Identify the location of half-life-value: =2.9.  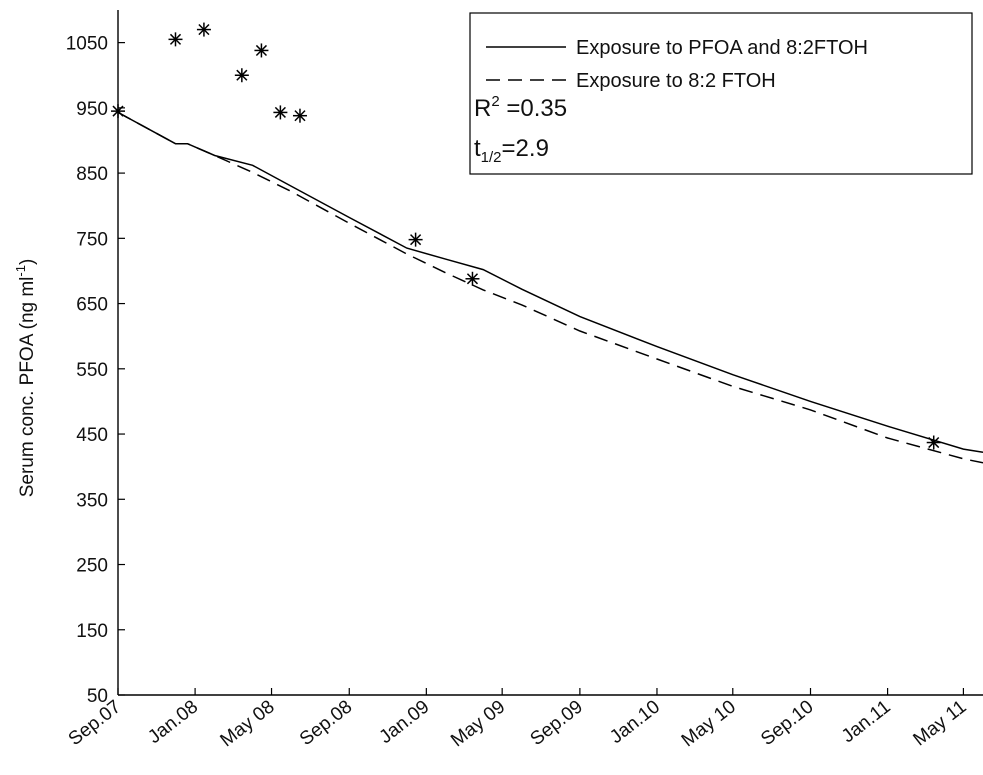
(525, 148).